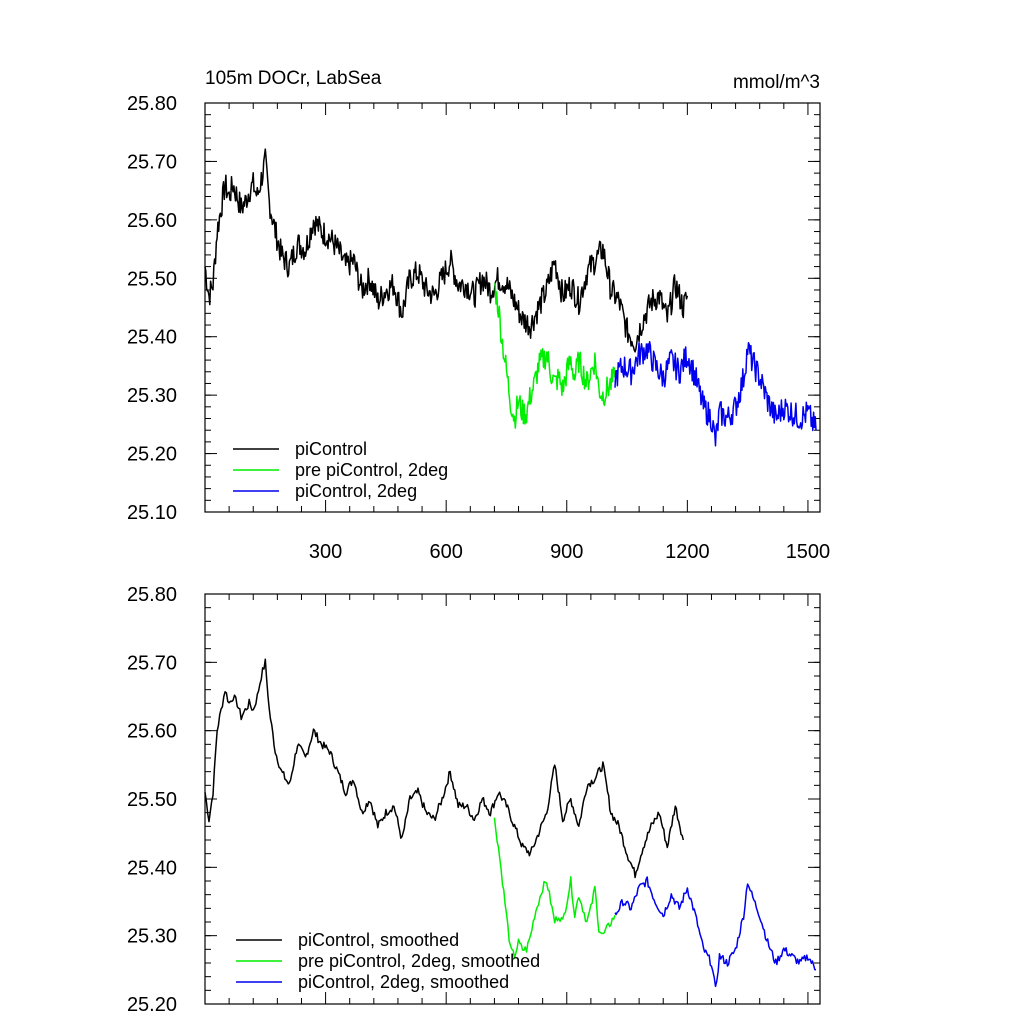 The height and width of the screenshot is (1024, 1024). What do you see at coordinates (325, 552) in the screenshot?
I see `x-tick-label: 300` at bounding box center [325, 552].